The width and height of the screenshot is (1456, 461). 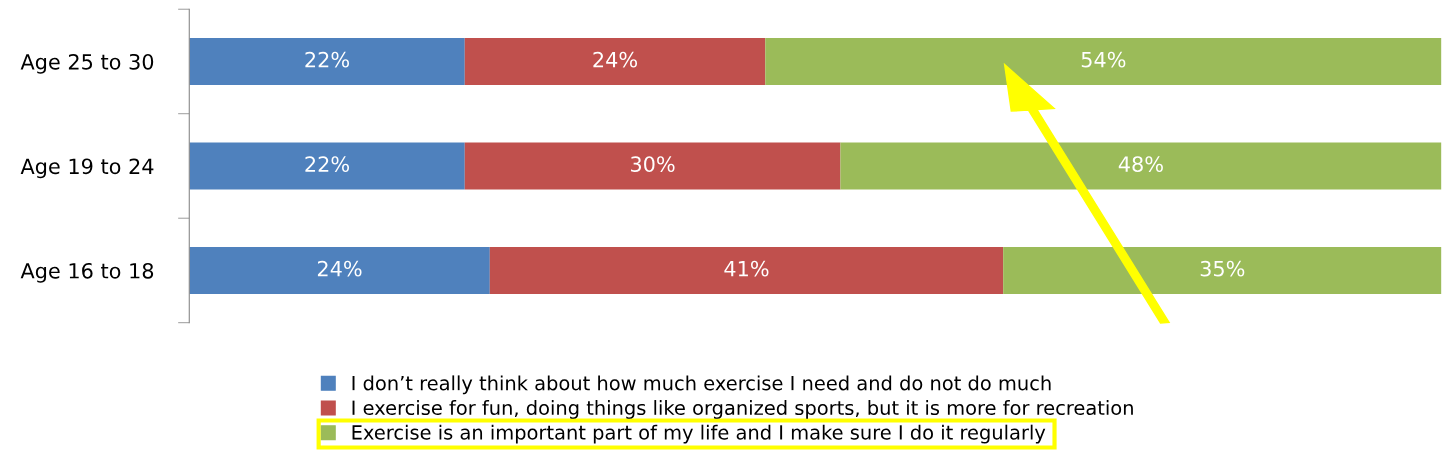 I want to click on y-tick-label: Age 16 to 18, so click(x=87, y=272).